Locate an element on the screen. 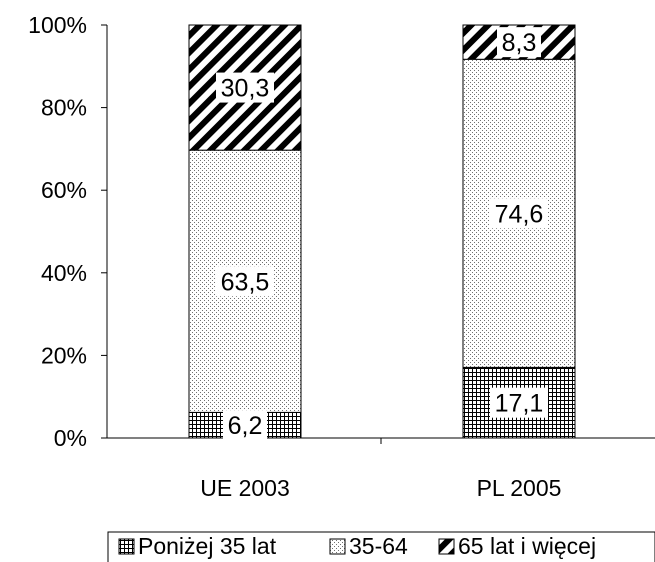 Image resolution: width=655 pixels, height=562 pixels. y-tick-label: 40% is located at coordinates (64, 273).